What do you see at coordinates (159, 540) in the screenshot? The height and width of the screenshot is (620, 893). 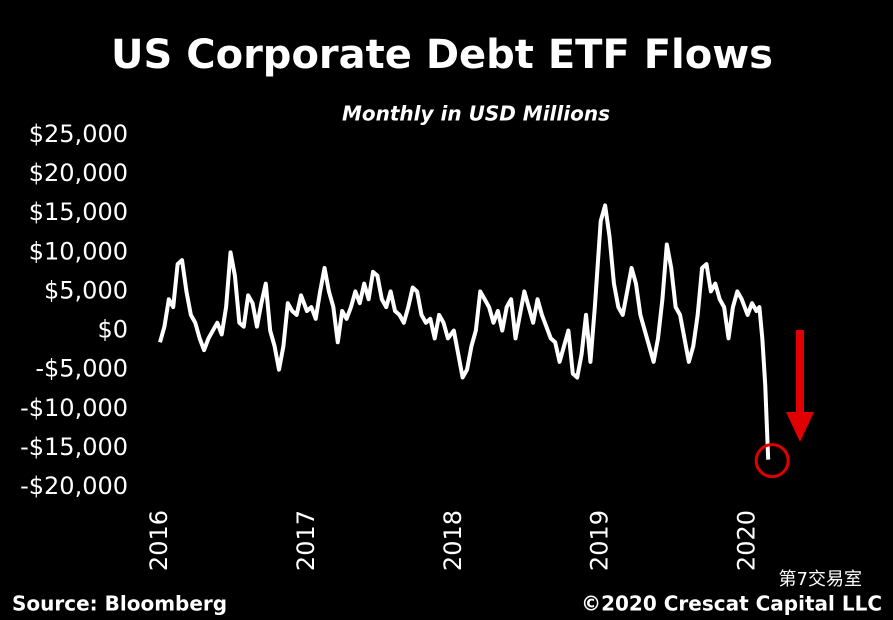 I see `x-tick-label: 2016` at bounding box center [159, 540].